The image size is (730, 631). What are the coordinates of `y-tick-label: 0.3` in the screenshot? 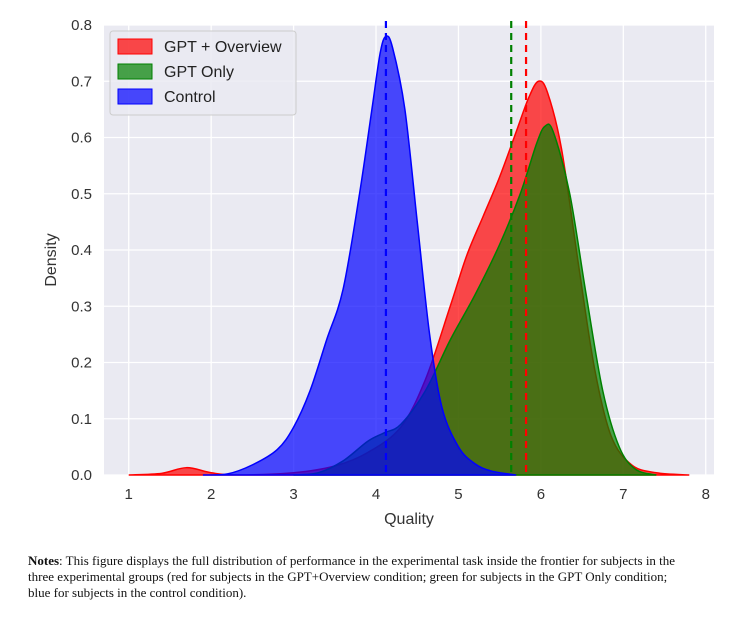 It's located at (81, 306).